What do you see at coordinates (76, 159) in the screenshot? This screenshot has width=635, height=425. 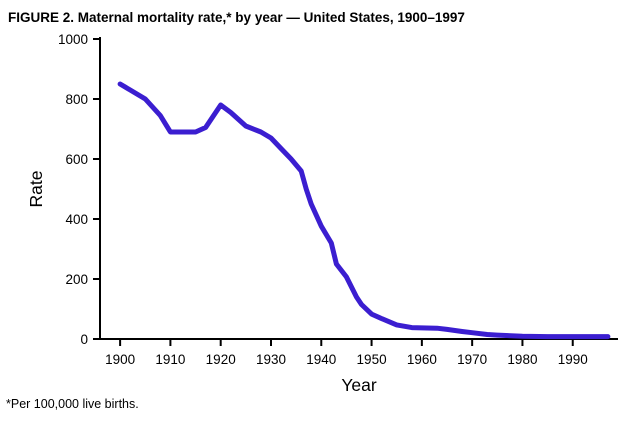 I see `y-tick-label: 600` at bounding box center [76, 159].